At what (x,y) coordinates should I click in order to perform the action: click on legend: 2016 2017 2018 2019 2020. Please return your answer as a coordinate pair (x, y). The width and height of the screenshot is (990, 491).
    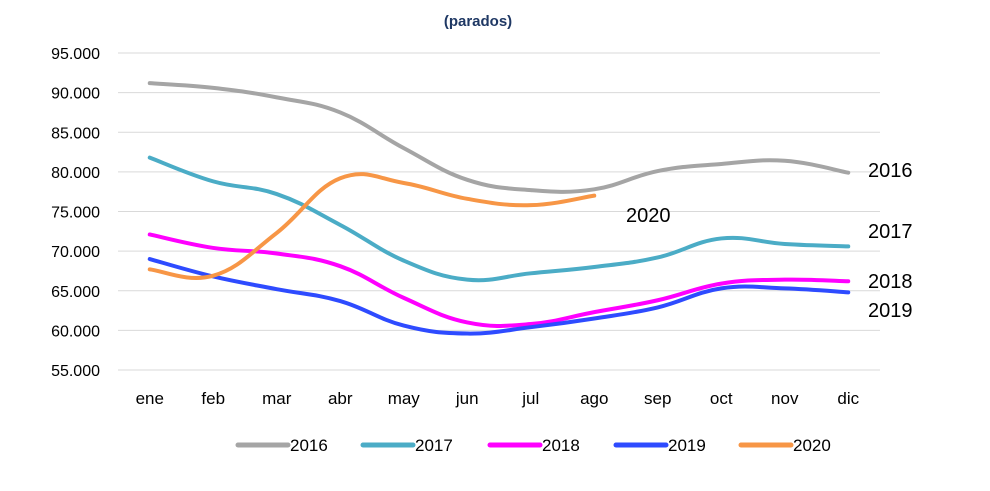
    Looking at the image, I should click on (533, 445).